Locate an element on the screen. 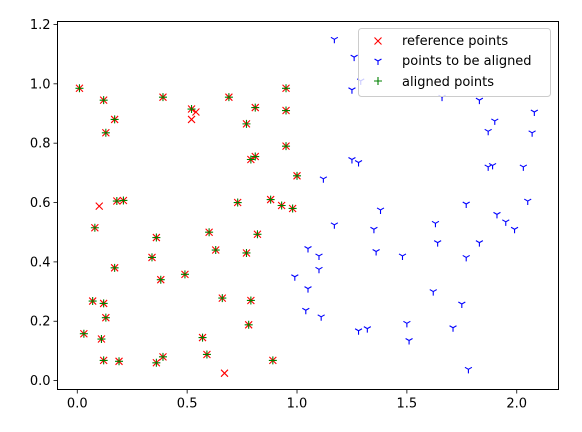  legend-marker-to-align is located at coordinates (378, 61).